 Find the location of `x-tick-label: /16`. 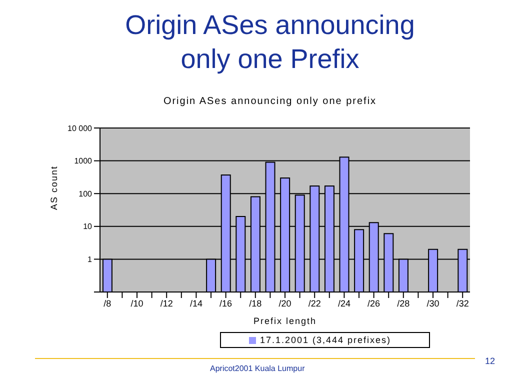

x-tick-label: /16 is located at coordinates (226, 303).